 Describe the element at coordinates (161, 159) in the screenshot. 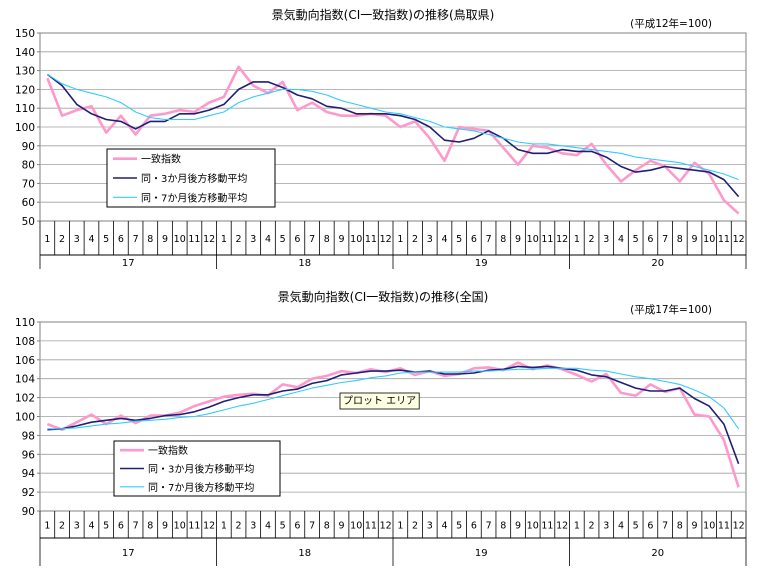

I see `legend-label: 一致指数` at that location.